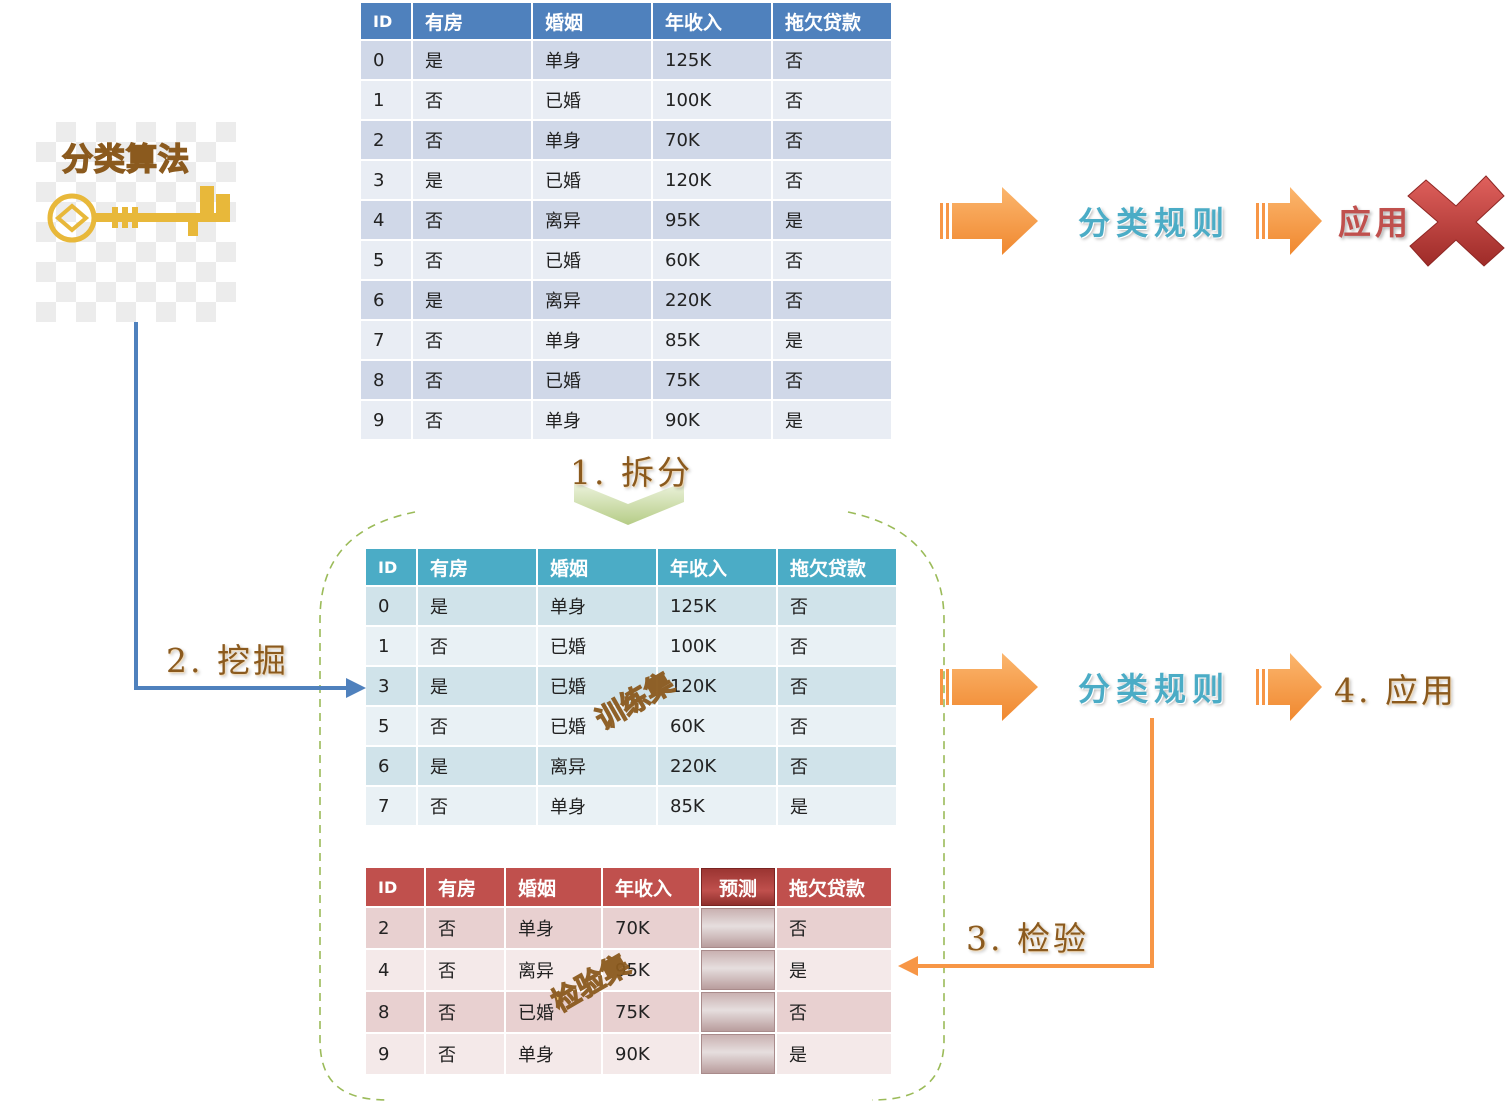  Describe the element at coordinates (626, 21) in the screenshot. I see `table-header-row: ID 有房 婚姻 年收入 拖欠贷款` at that location.